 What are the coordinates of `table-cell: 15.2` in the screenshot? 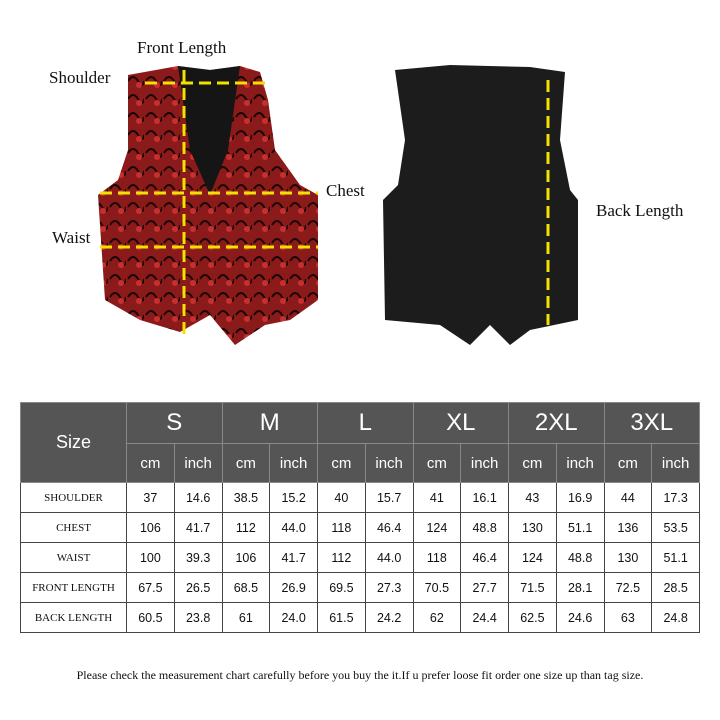 It's located at (293, 497).